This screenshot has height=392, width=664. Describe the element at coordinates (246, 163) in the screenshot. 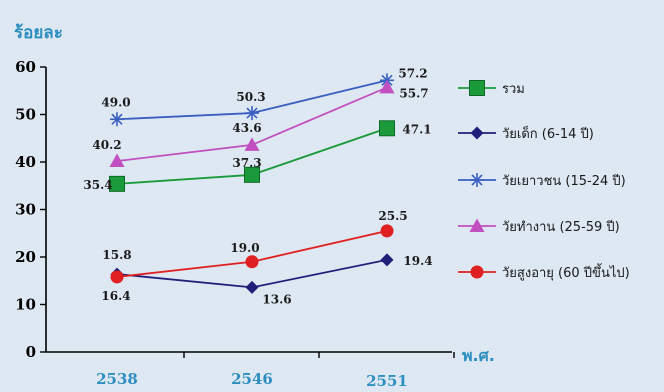

I see `data-label: 37.3` at that location.